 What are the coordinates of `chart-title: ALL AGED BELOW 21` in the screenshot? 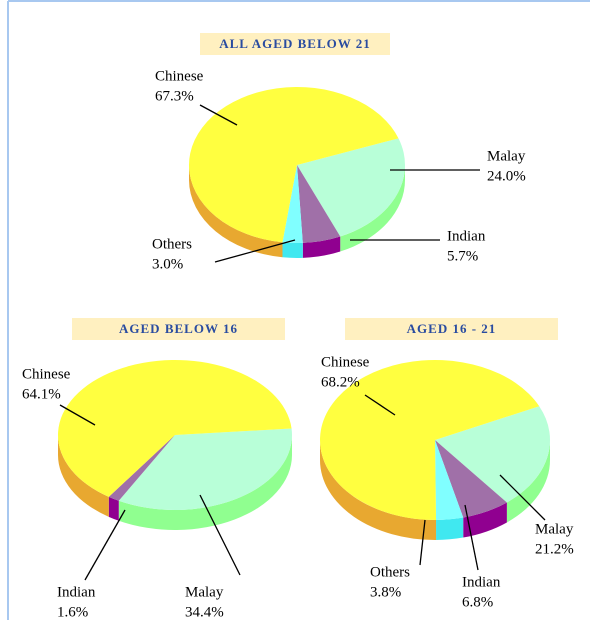 It's located at (295, 43).